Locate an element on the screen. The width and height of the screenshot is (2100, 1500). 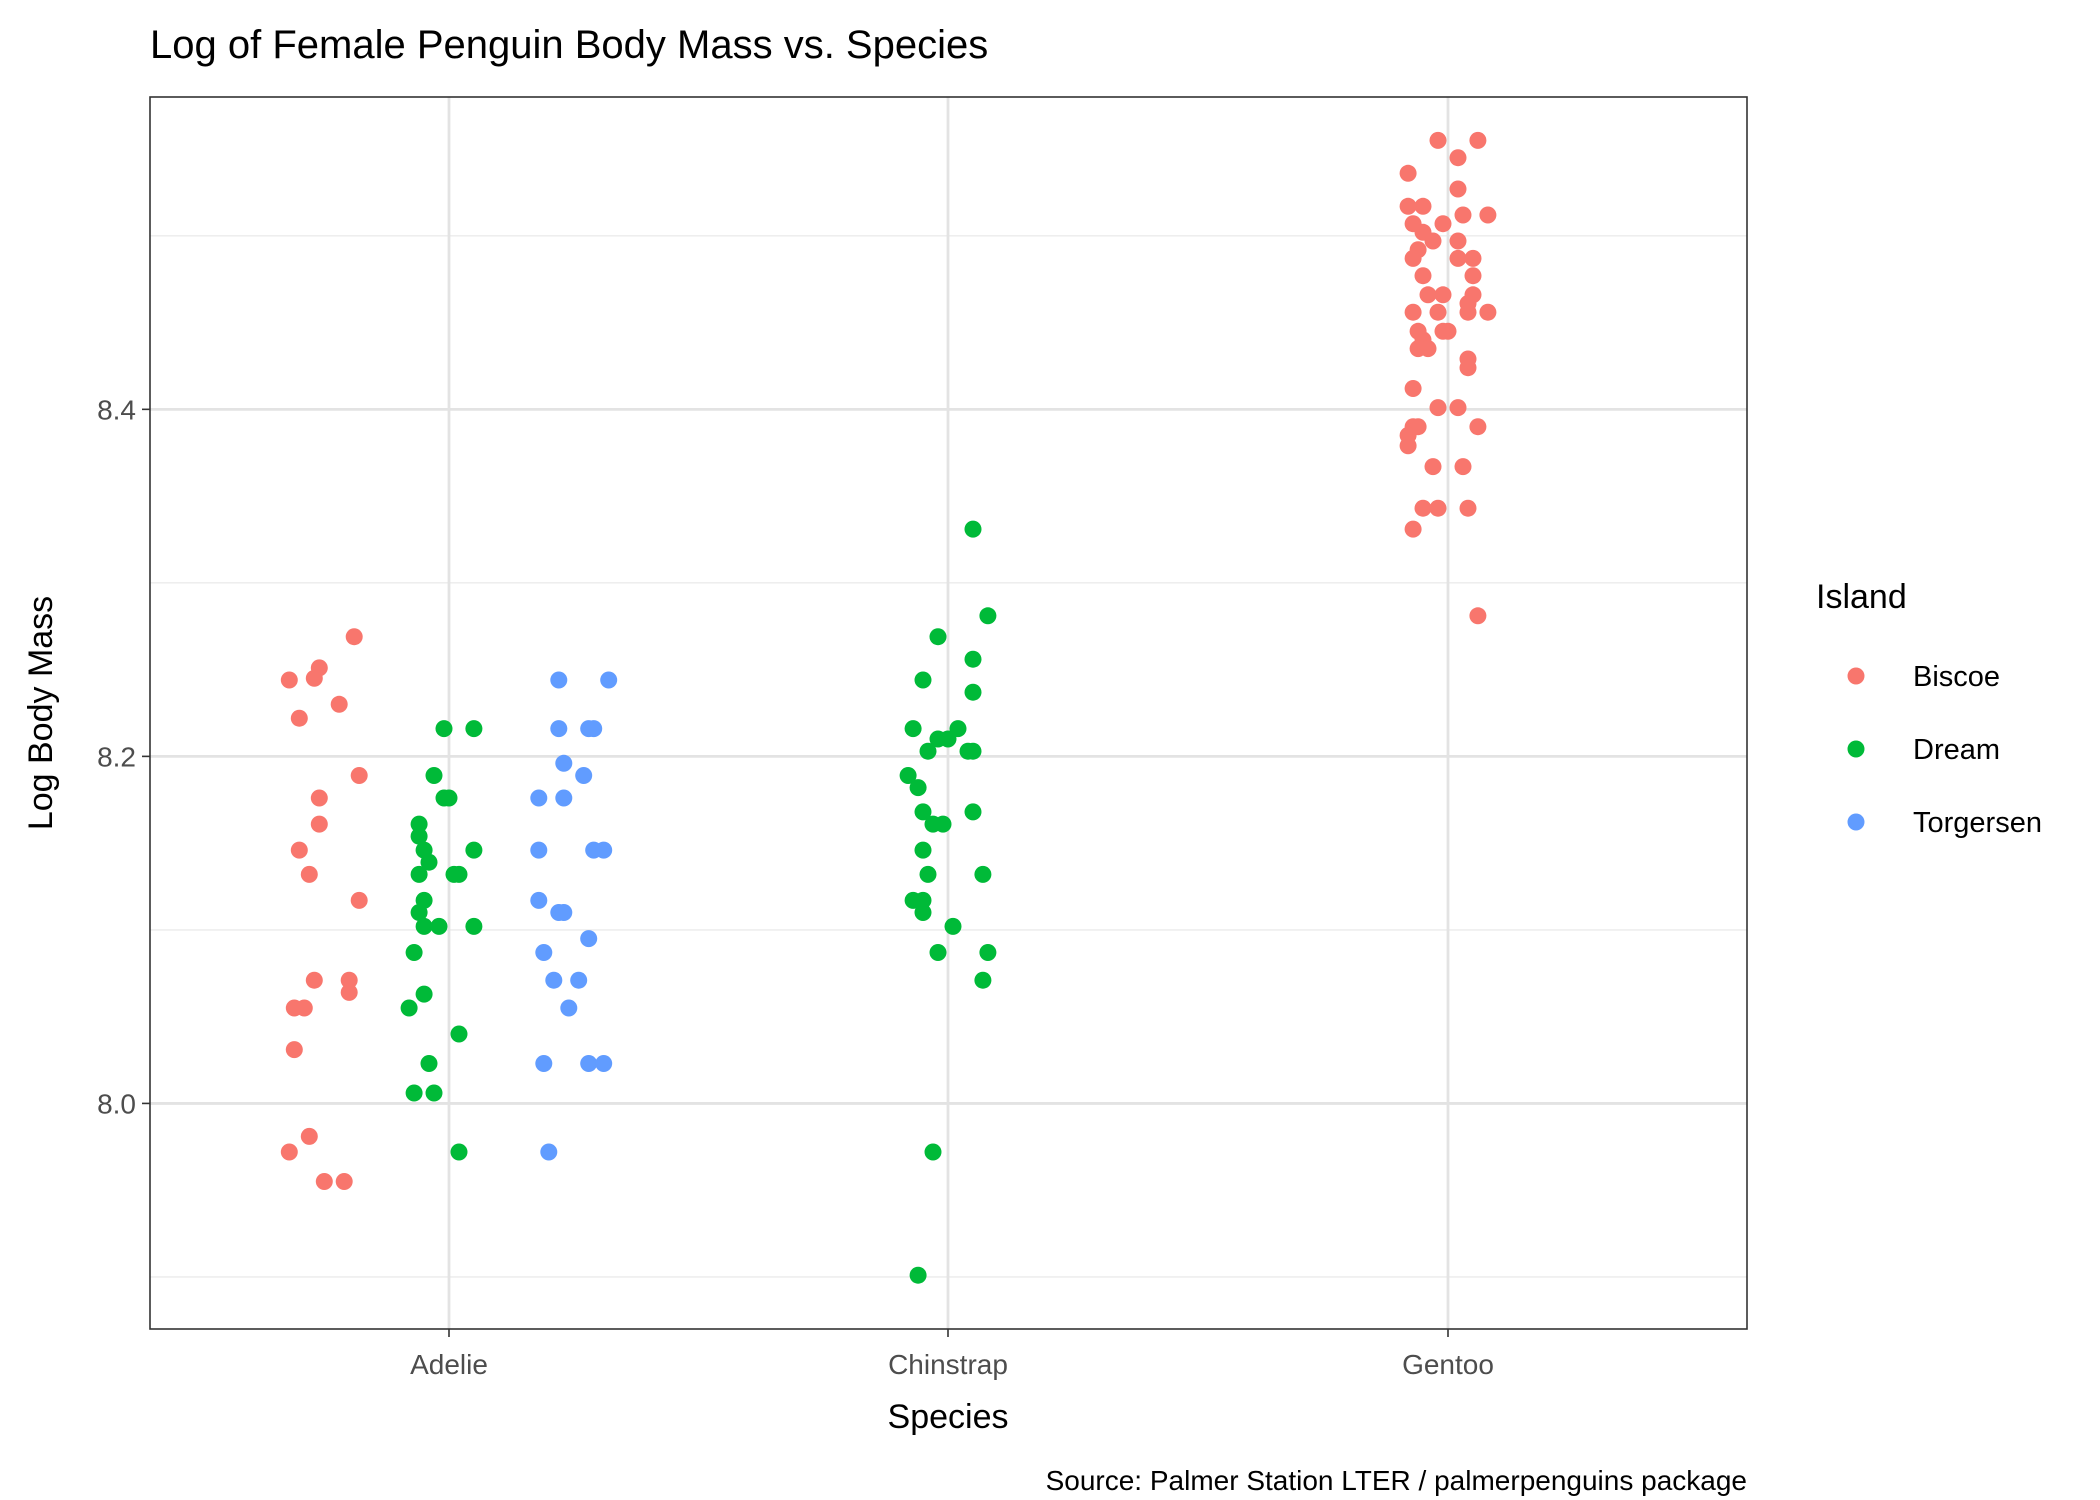
legend-label: Dream is located at coordinates (1956, 750).